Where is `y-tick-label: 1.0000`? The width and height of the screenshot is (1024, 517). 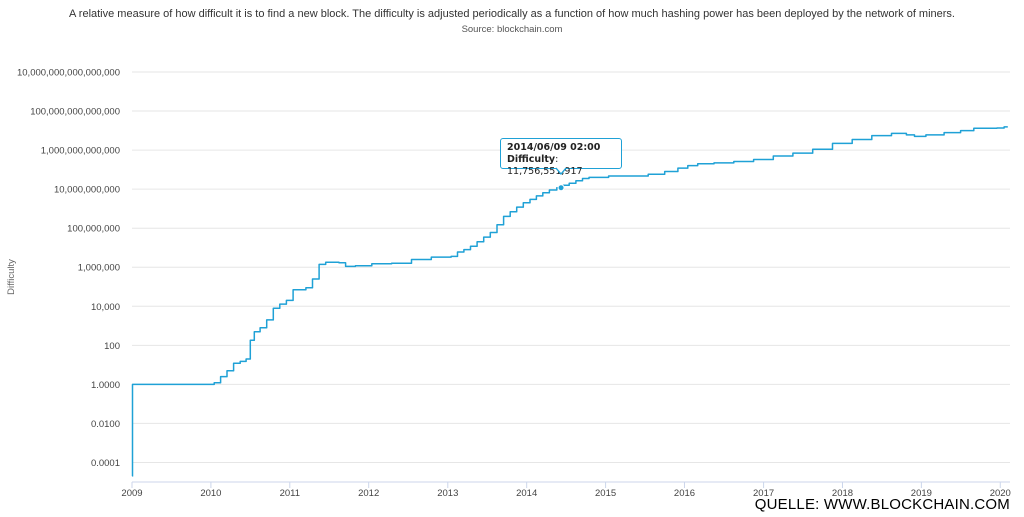 y-tick-label: 1.0000 is located at coordinates (105, 385).